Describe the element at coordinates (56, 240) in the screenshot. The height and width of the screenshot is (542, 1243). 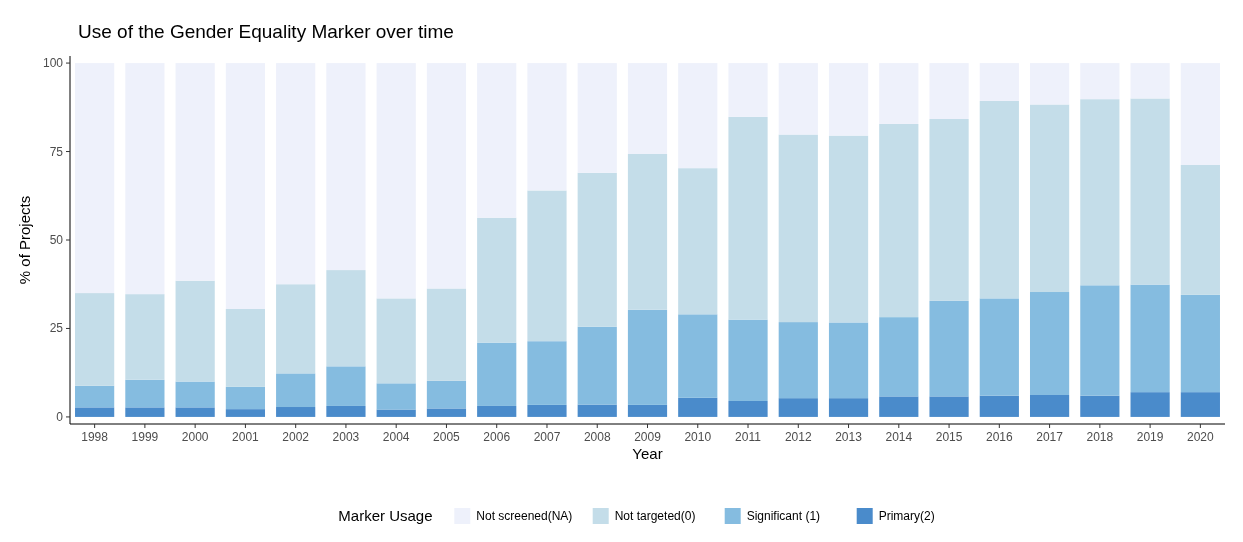
I see `y-tick-label: 50` at that location.